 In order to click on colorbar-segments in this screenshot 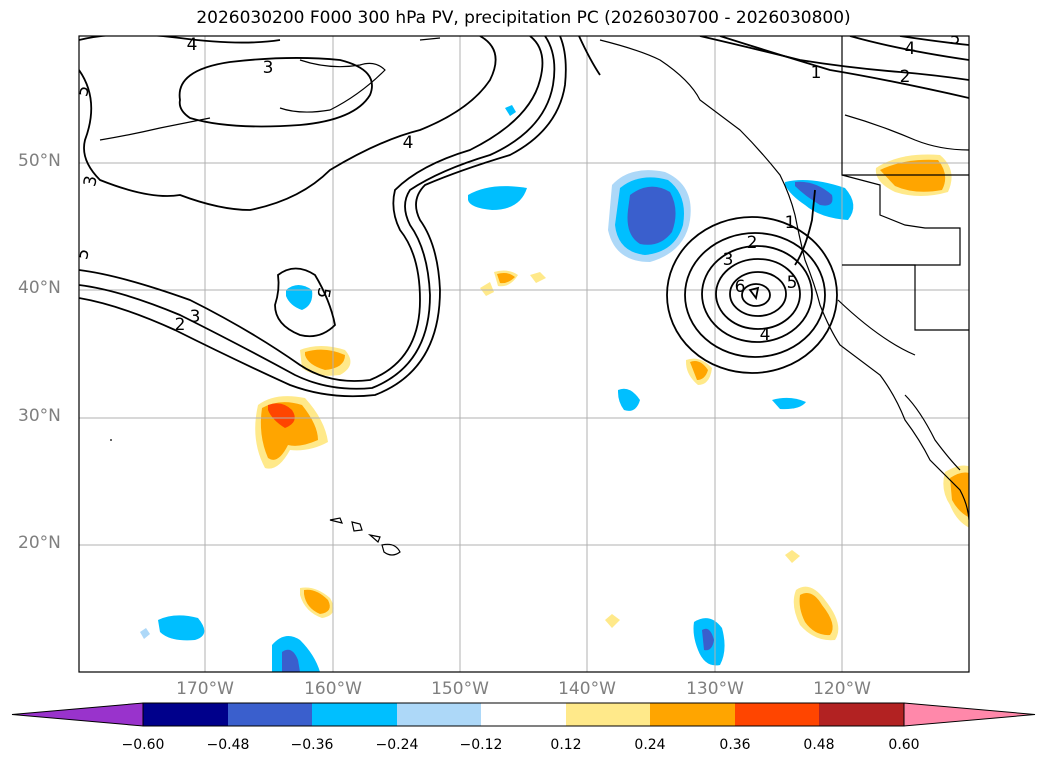, I will do `click(523, 714)`.